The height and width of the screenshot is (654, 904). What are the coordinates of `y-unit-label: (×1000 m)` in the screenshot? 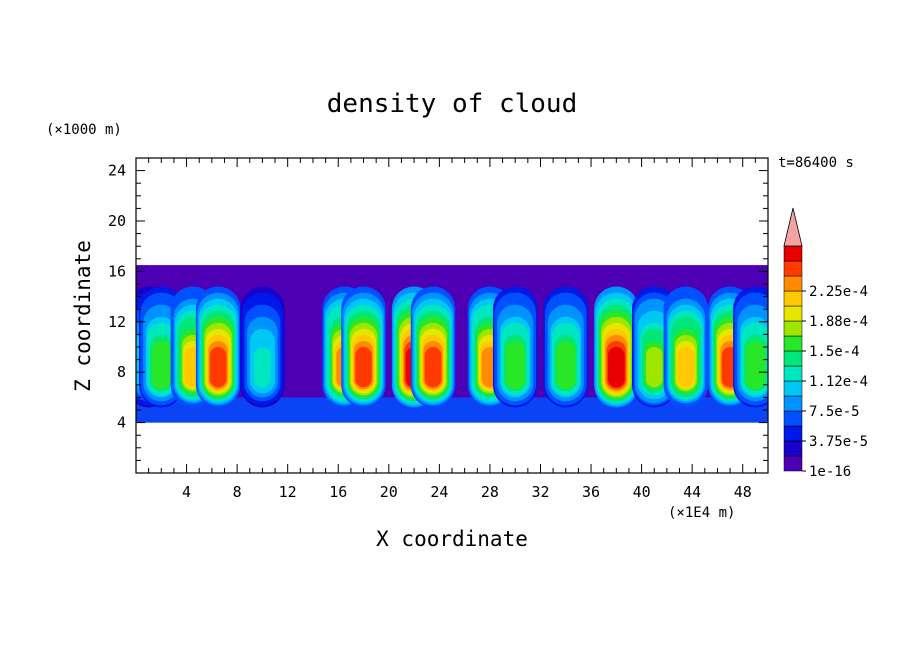 It's located at (84, 130).